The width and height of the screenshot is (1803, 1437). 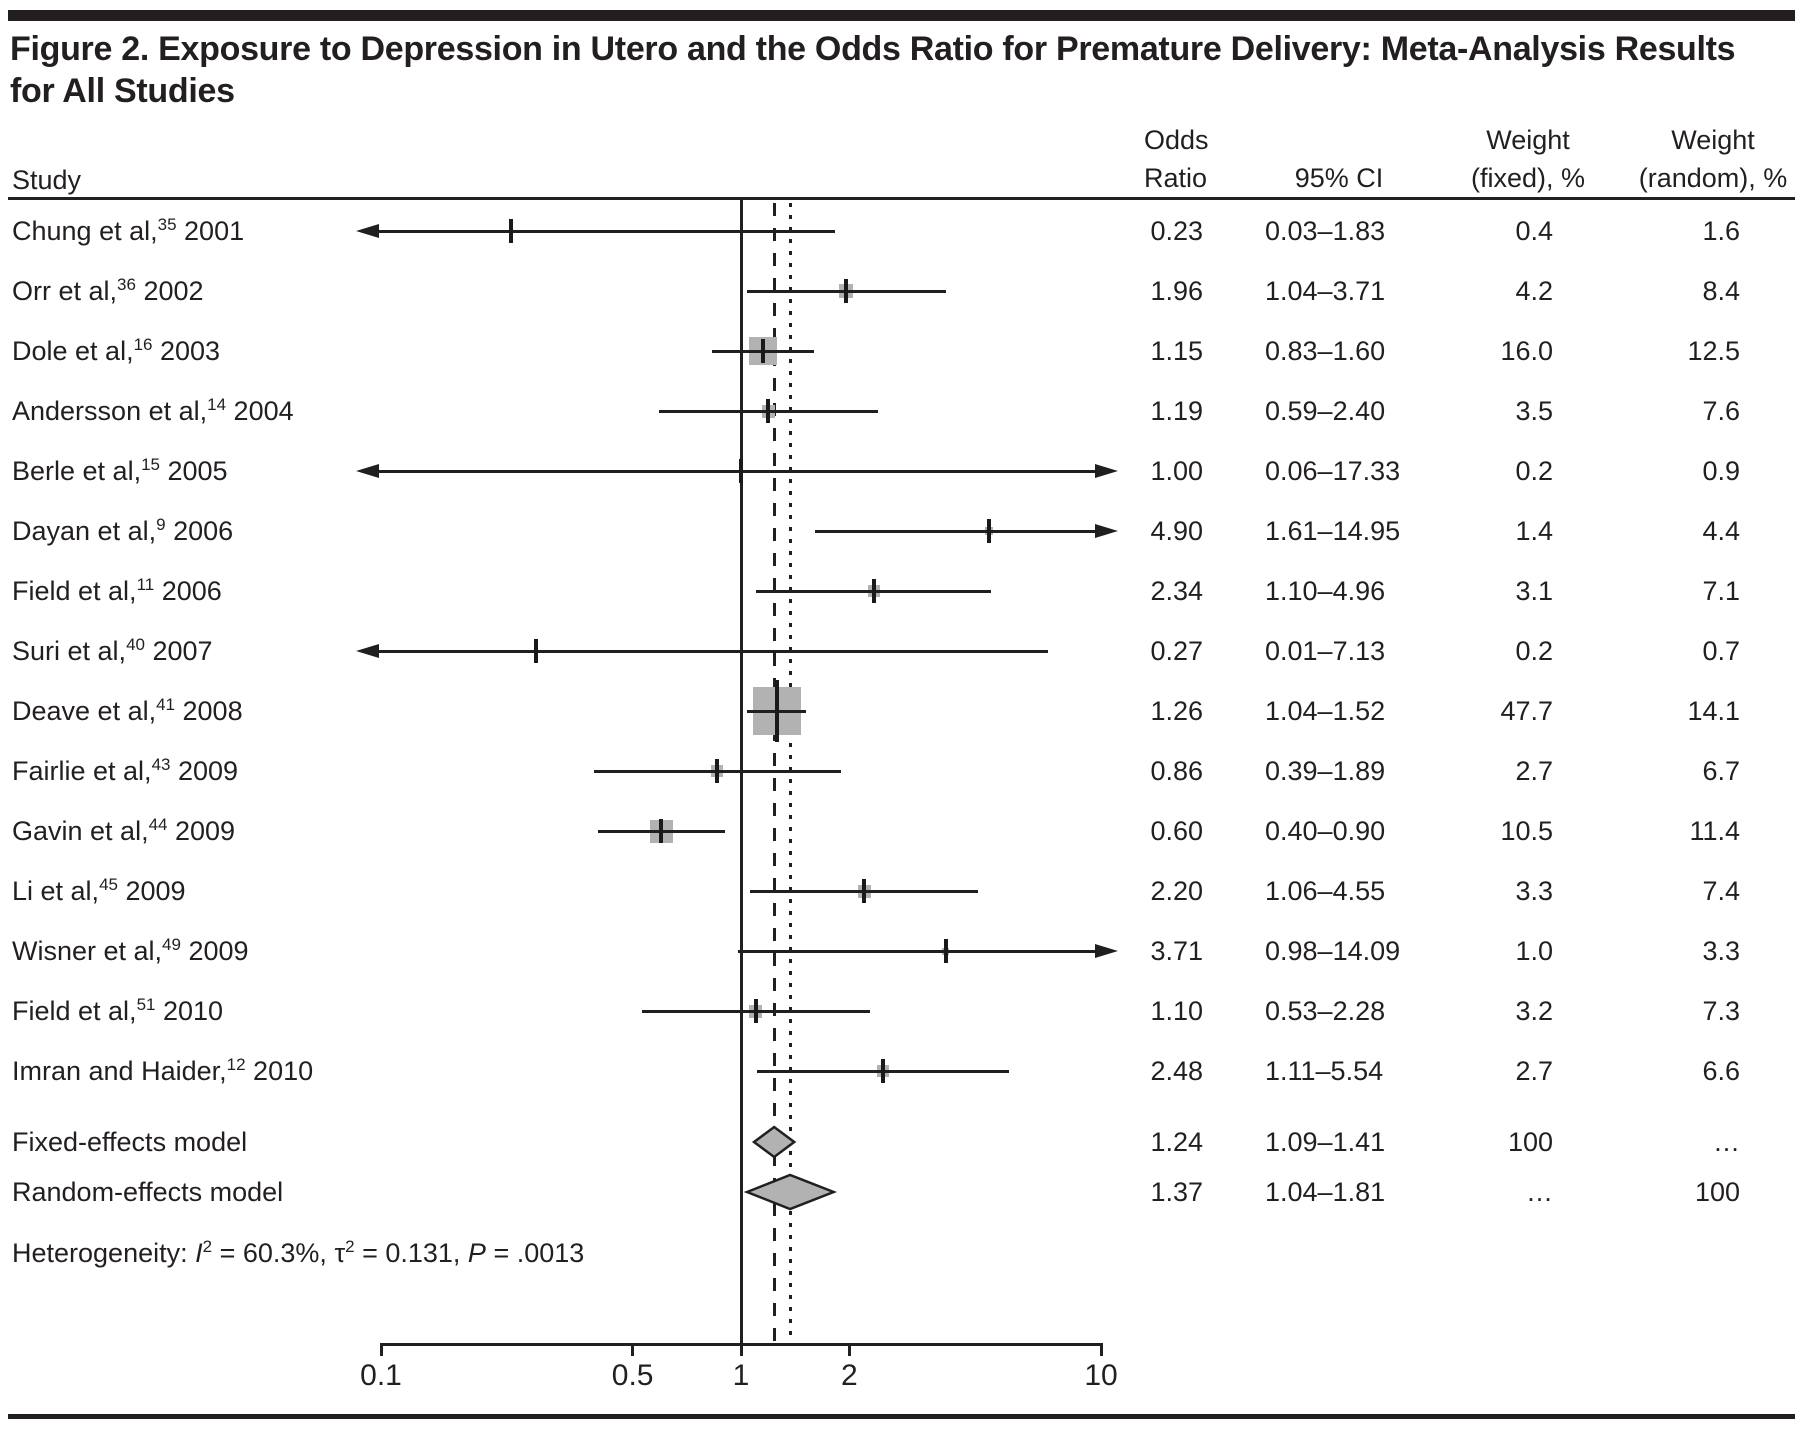 I want to click on or-value: 0.86, so click(x=1176, y=771).